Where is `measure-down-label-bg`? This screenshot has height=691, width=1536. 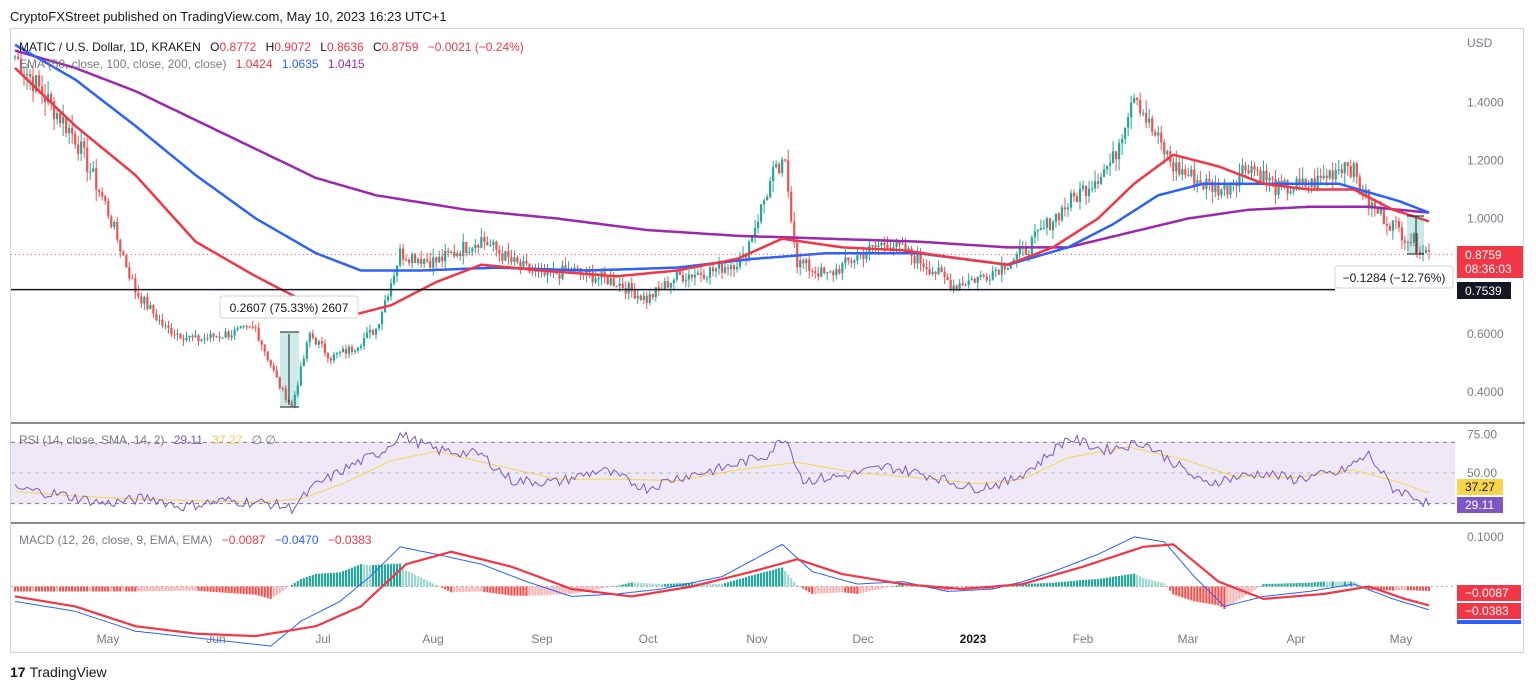 measure-down-label-bg is located at coordinates (1394, 277).